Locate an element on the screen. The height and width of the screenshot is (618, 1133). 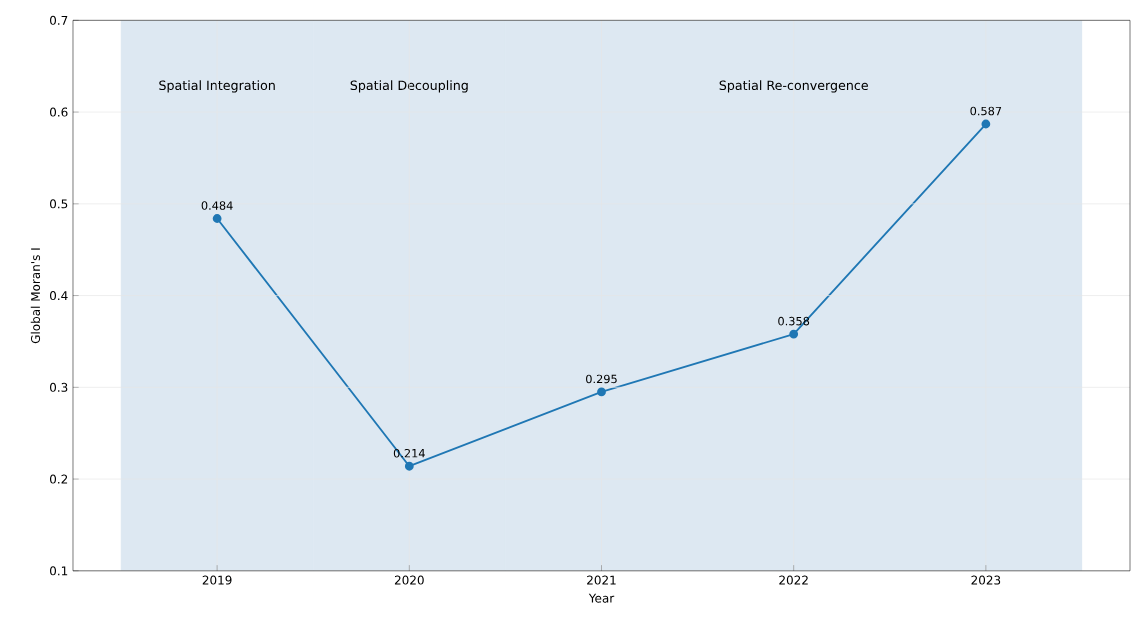
band-label: Spatial Re-convergence is located at coordinates (793, 86).